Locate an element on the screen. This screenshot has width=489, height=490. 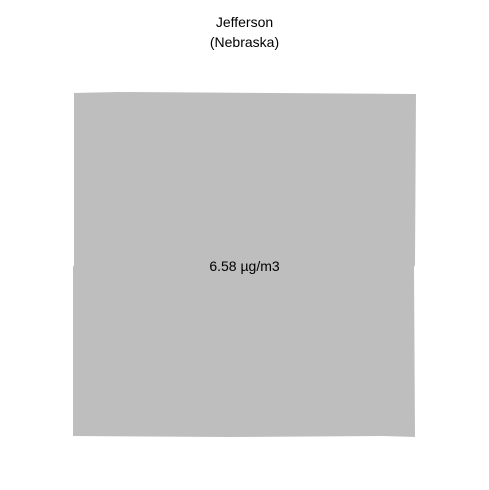
map-title: Jefferson (Nebraska) is located at coordinates (244, 32).